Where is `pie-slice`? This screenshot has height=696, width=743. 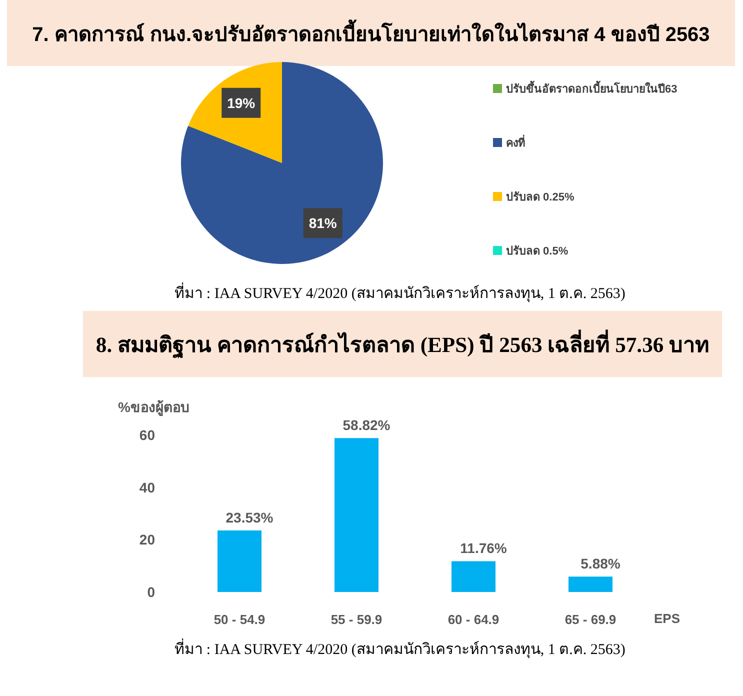 pie-slice is located at coordinates (282, 163).